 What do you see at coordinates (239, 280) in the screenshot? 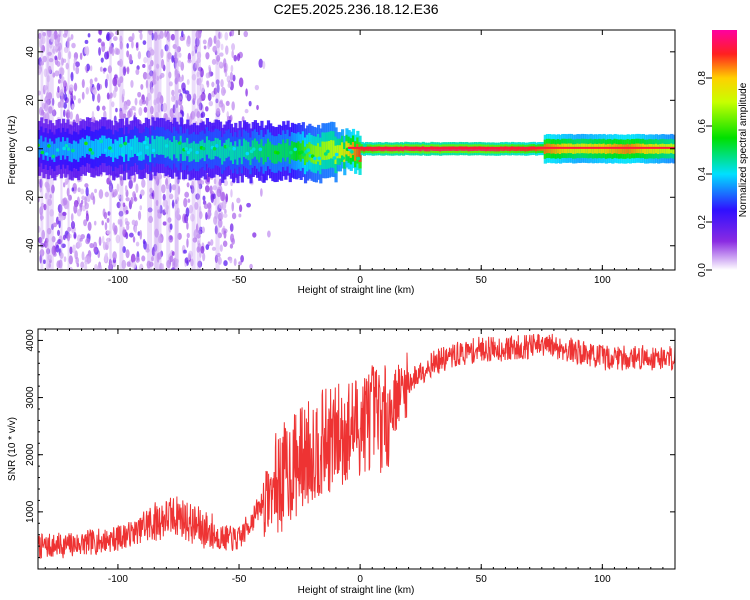
I see `x-tick-label: -50` at bounding box center [239, 280].